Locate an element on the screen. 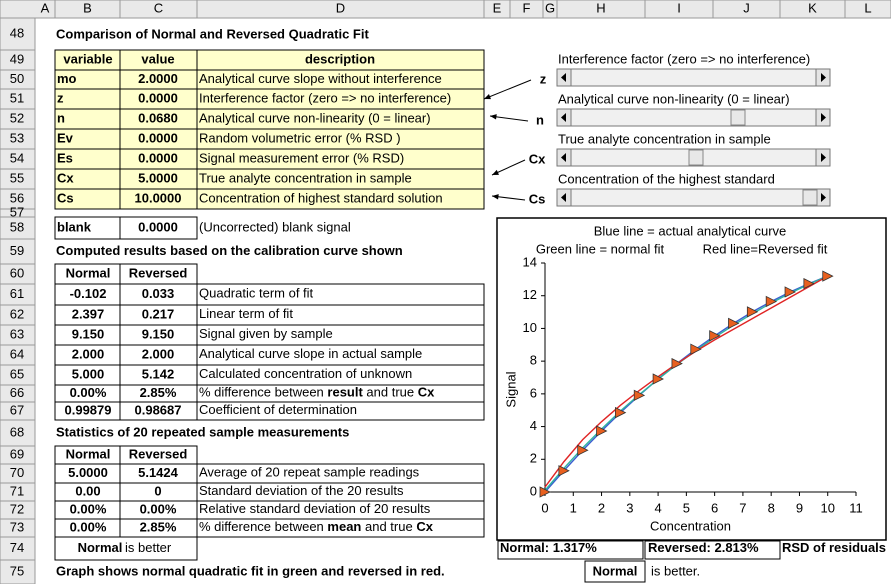  column-label: K is located at coordinates (812, 7).